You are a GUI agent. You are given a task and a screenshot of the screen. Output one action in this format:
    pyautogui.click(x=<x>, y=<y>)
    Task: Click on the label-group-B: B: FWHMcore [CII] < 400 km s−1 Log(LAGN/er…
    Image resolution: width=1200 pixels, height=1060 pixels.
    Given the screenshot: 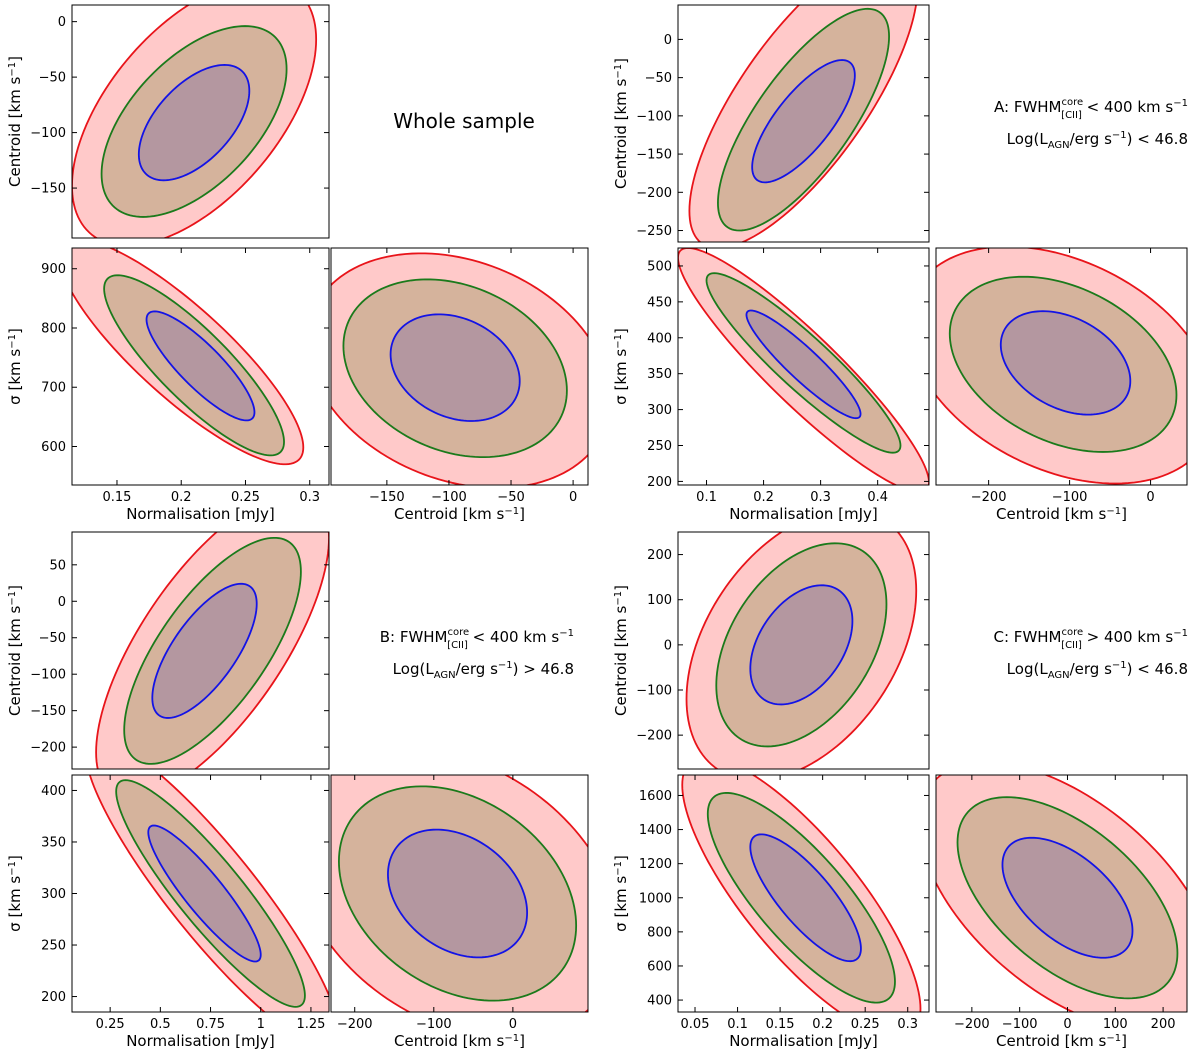 What is the action you would take?
    pyautogui.click(x=477, y=654)
    